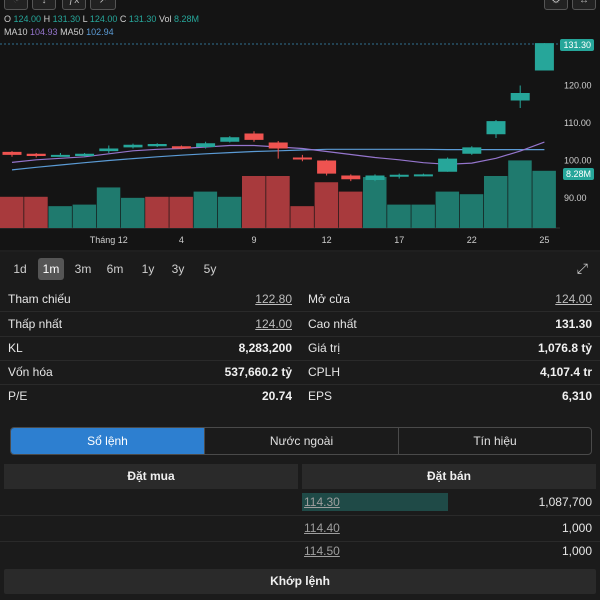 Image resolution: width=600 pixels, height=600 pixels. Describe the element at coordinates (83, 269) in the screenshot. I see `period-3m: 3m` at that location.